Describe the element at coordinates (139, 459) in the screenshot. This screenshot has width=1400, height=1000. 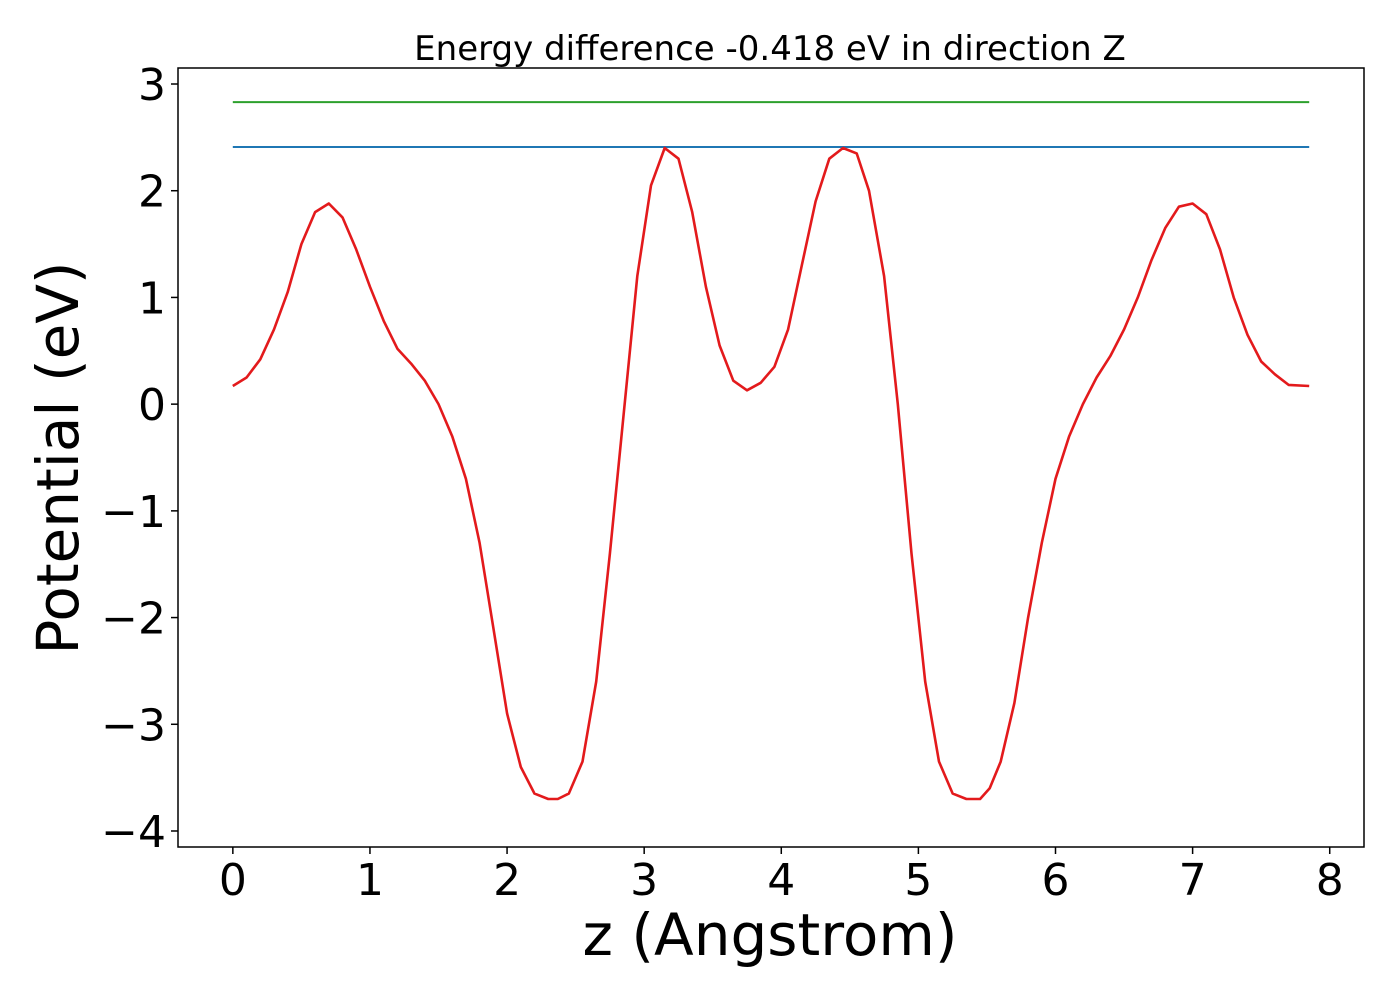
I see `y-axis-ticks: −4 −3 −2 −1 0 1 2 3` at that location.